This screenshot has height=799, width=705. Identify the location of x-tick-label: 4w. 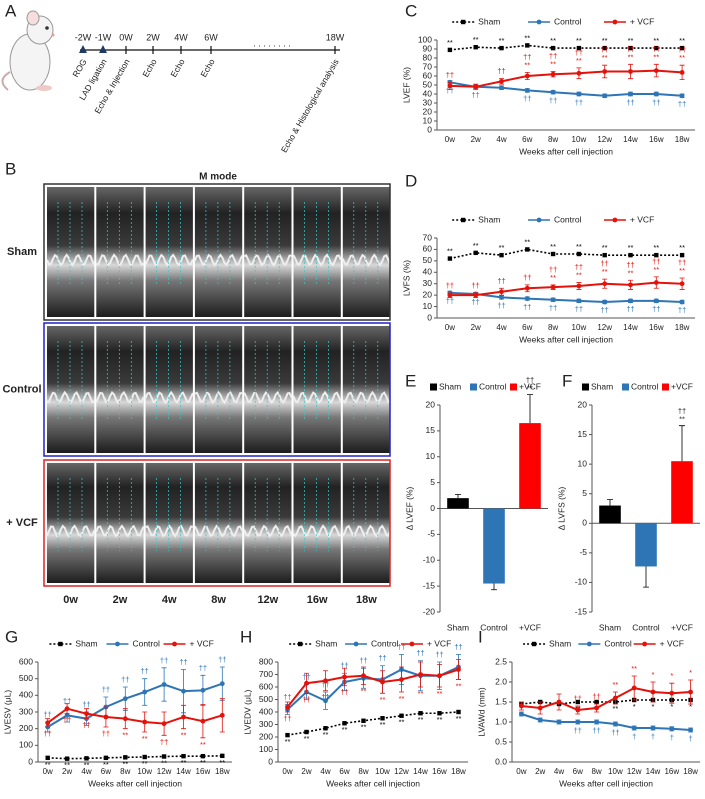
(559, 771).